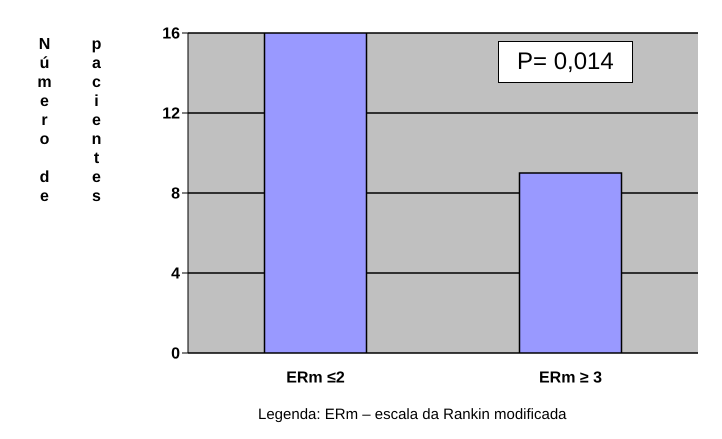 This screenshot has width=722, height=439. I want to click on x-tick-label: ERm ≥ 3, so click(570, 377).